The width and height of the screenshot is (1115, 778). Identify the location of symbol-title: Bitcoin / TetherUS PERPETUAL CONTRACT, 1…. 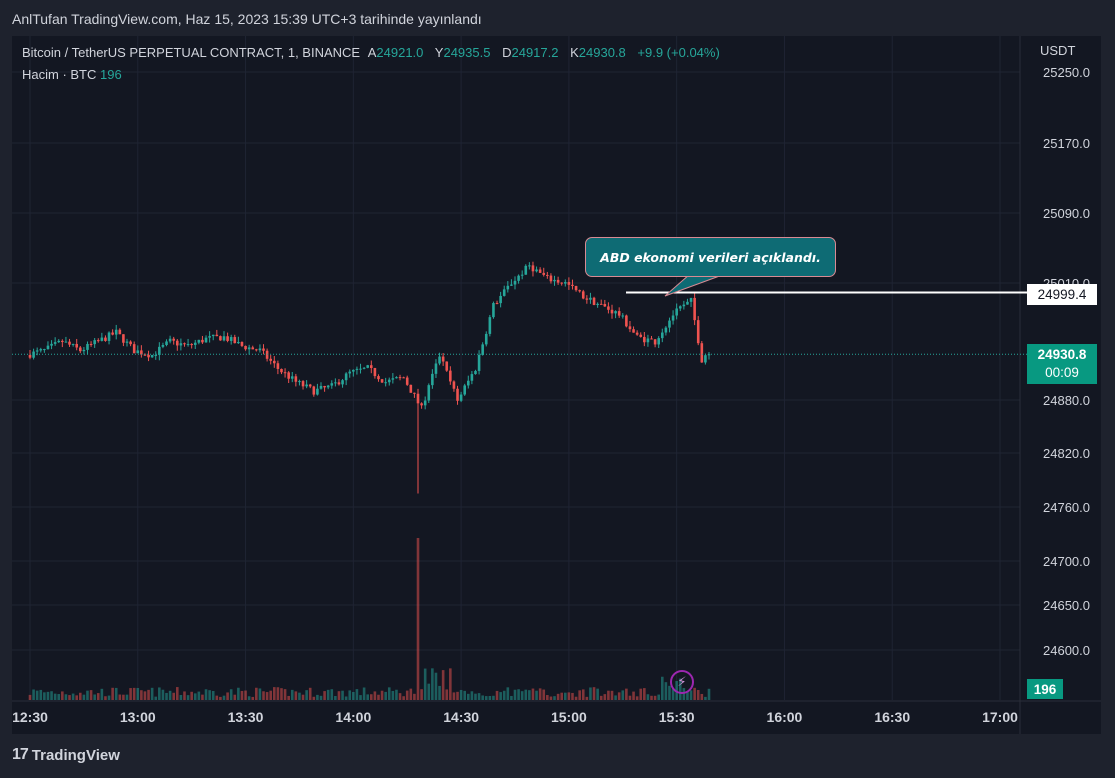
(191, 52).